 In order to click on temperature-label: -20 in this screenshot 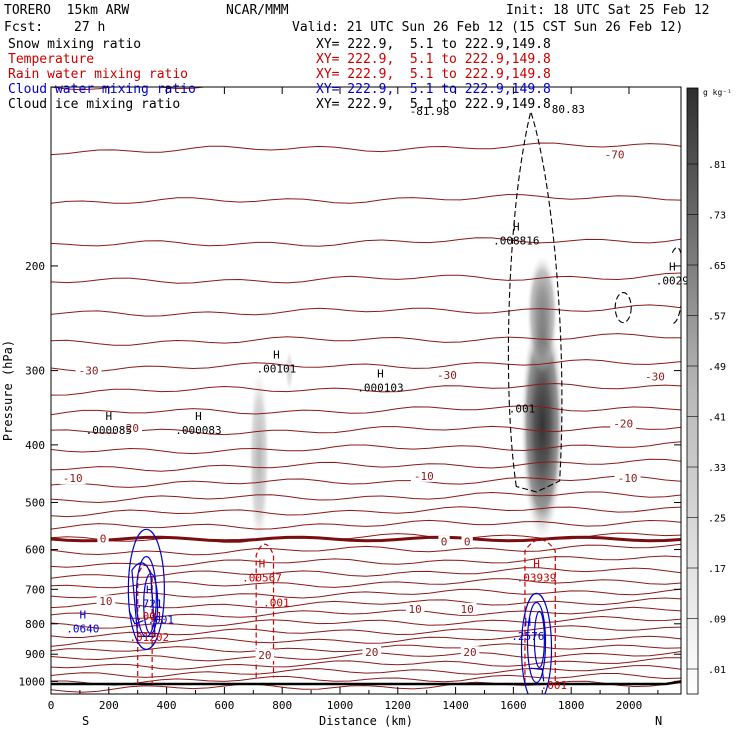, I will do `click(623, 423)`.